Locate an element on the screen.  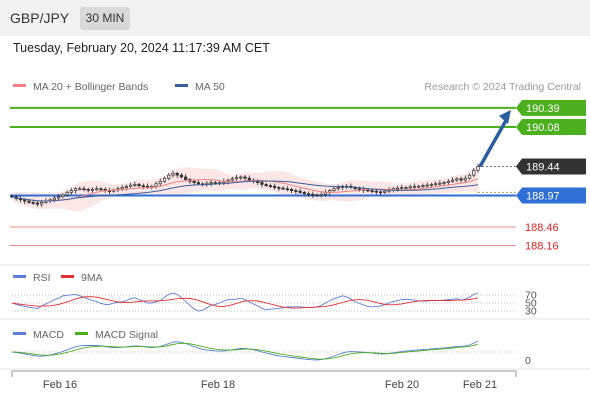
bollinger-band is located at coordinates (245, 188).